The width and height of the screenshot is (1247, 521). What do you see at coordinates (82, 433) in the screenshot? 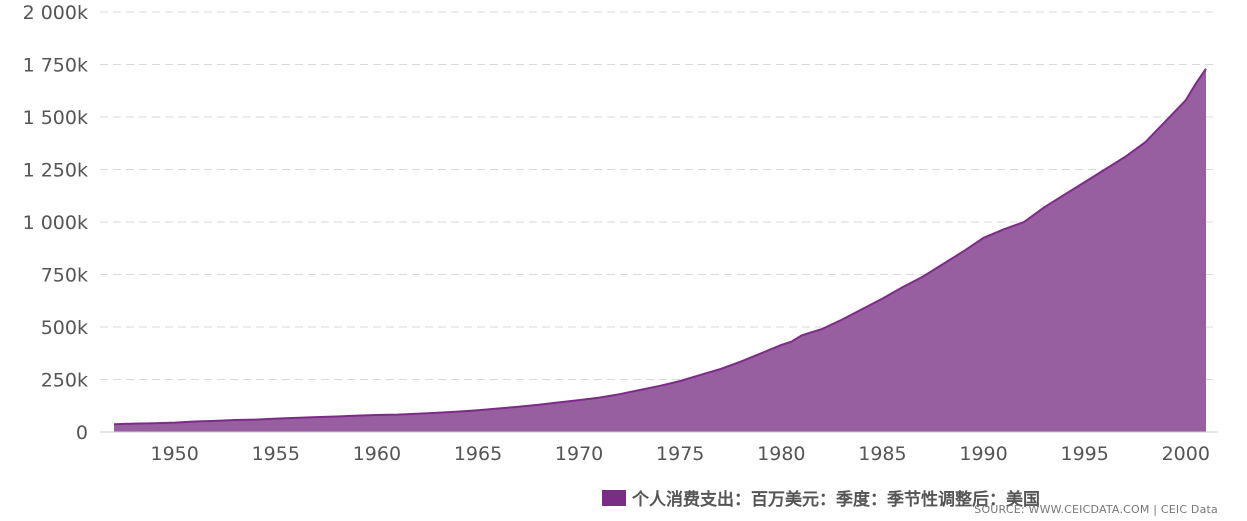
I see `y-tick-label: 0` at bounding box center [82, 433].